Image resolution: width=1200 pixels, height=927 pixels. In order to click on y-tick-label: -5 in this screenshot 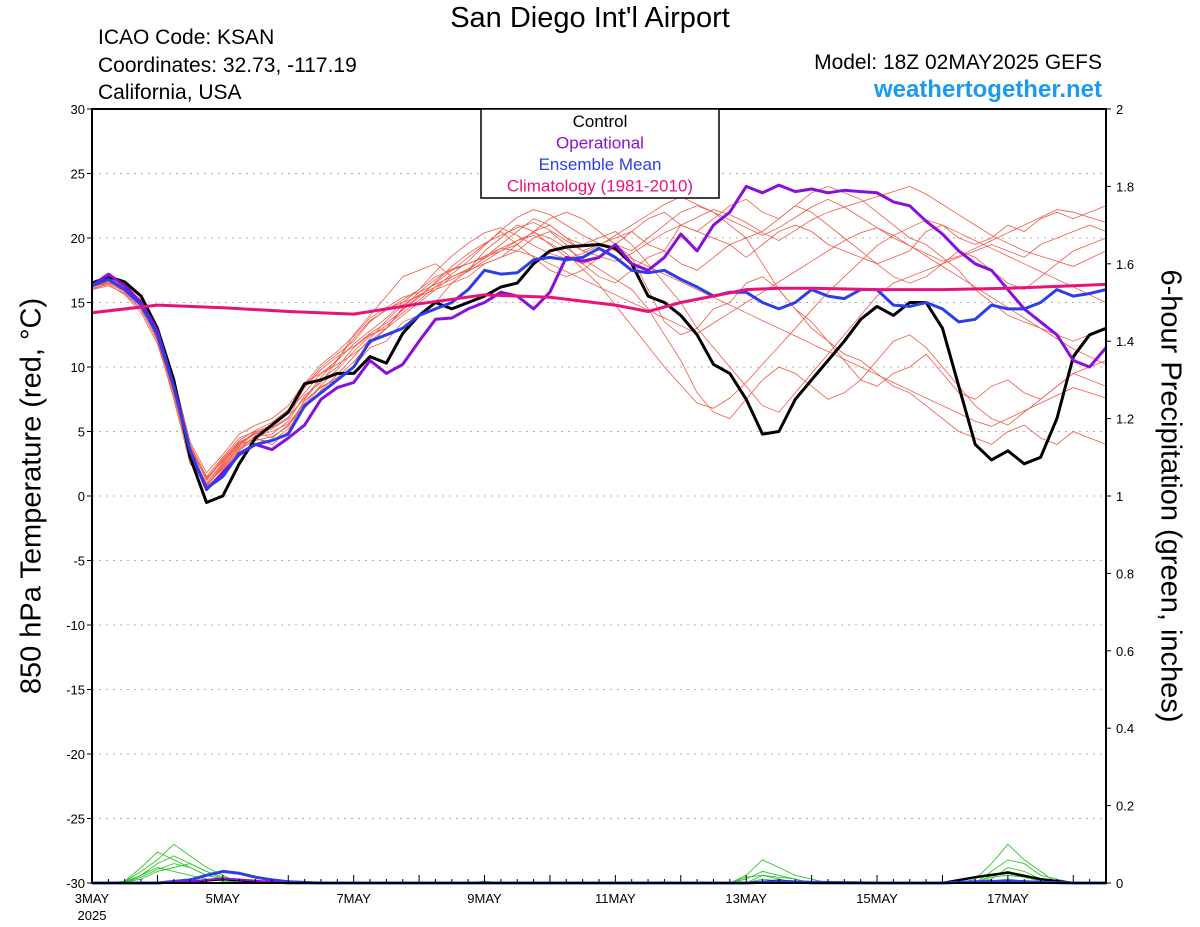, I will do `click(79, 561)`.